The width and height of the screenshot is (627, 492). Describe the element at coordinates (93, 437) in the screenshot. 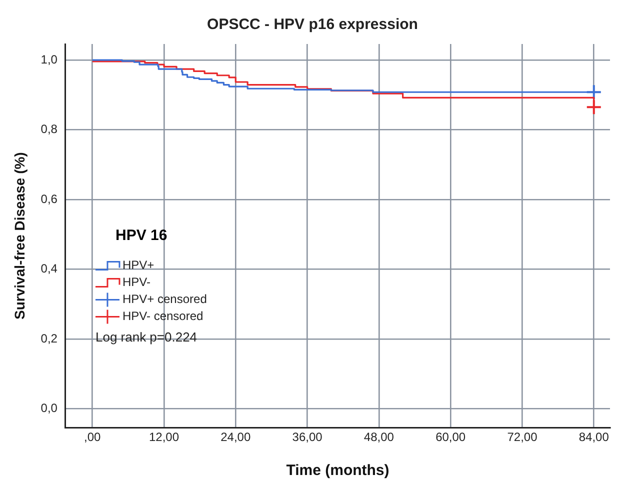

I see `x-tick-label: ,00` at that location.